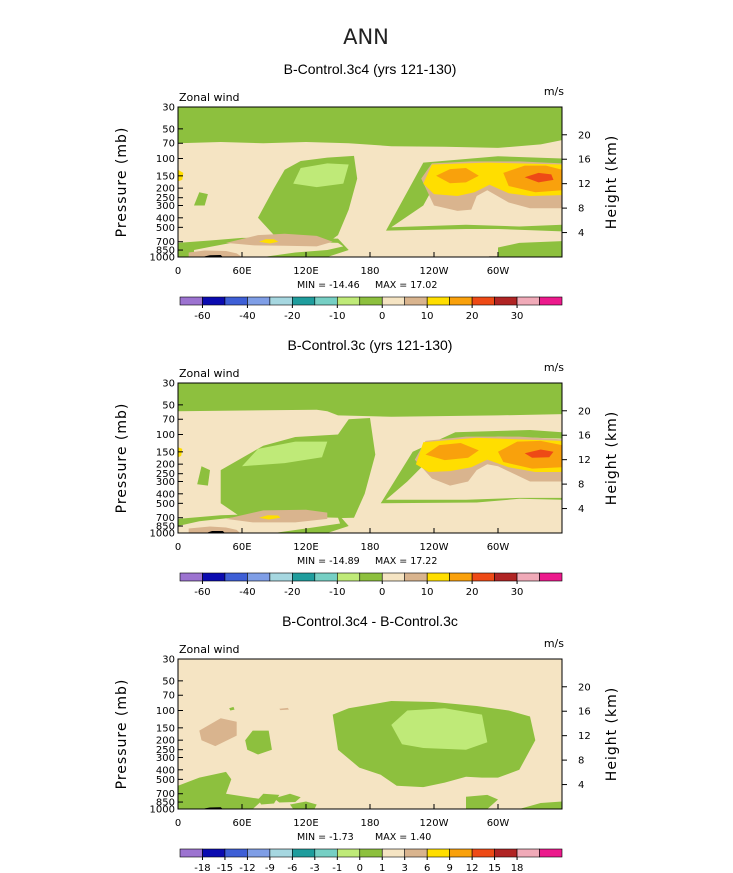  Describe the element at coordinates (403, 837) in the screenshot. I see `max-label: MAX = 1.40` at that location.